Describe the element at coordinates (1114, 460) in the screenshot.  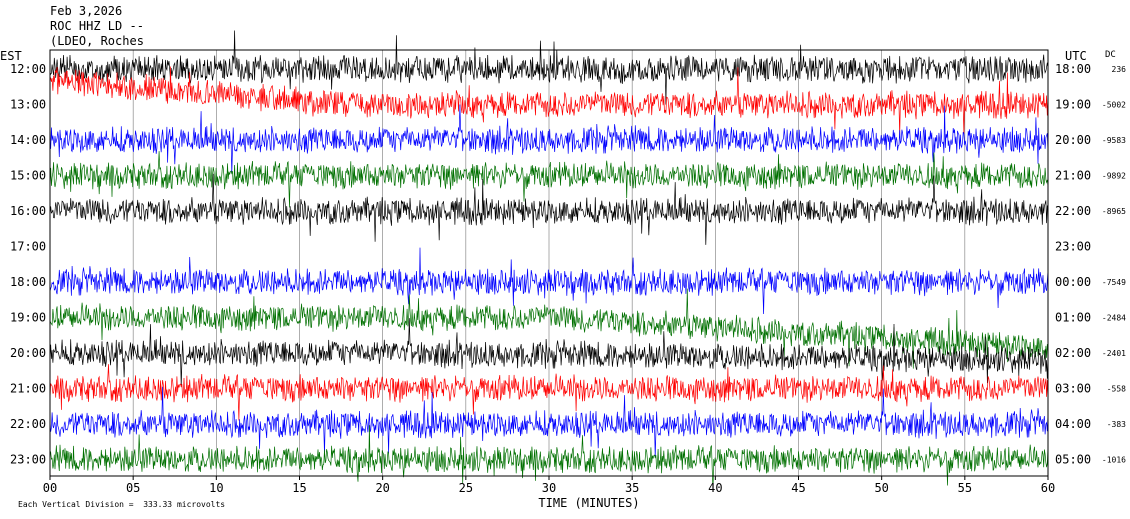
I see `dc-value-2300: -1016` at that location.